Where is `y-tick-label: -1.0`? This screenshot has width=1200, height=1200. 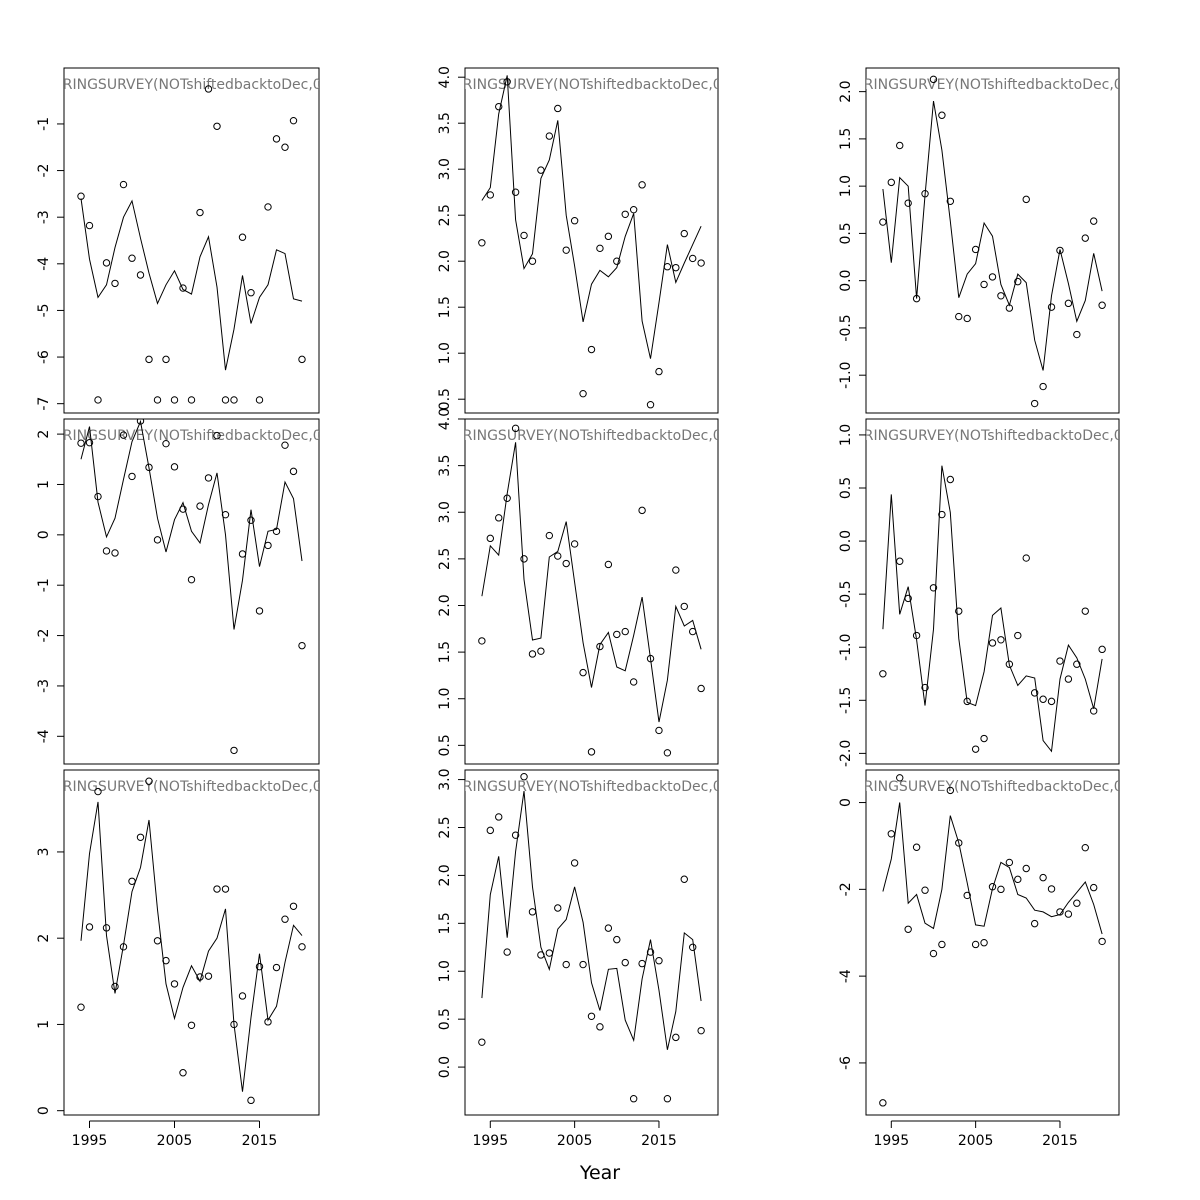 y-tick-label: -1.0 is located at coordinates (846, 647).